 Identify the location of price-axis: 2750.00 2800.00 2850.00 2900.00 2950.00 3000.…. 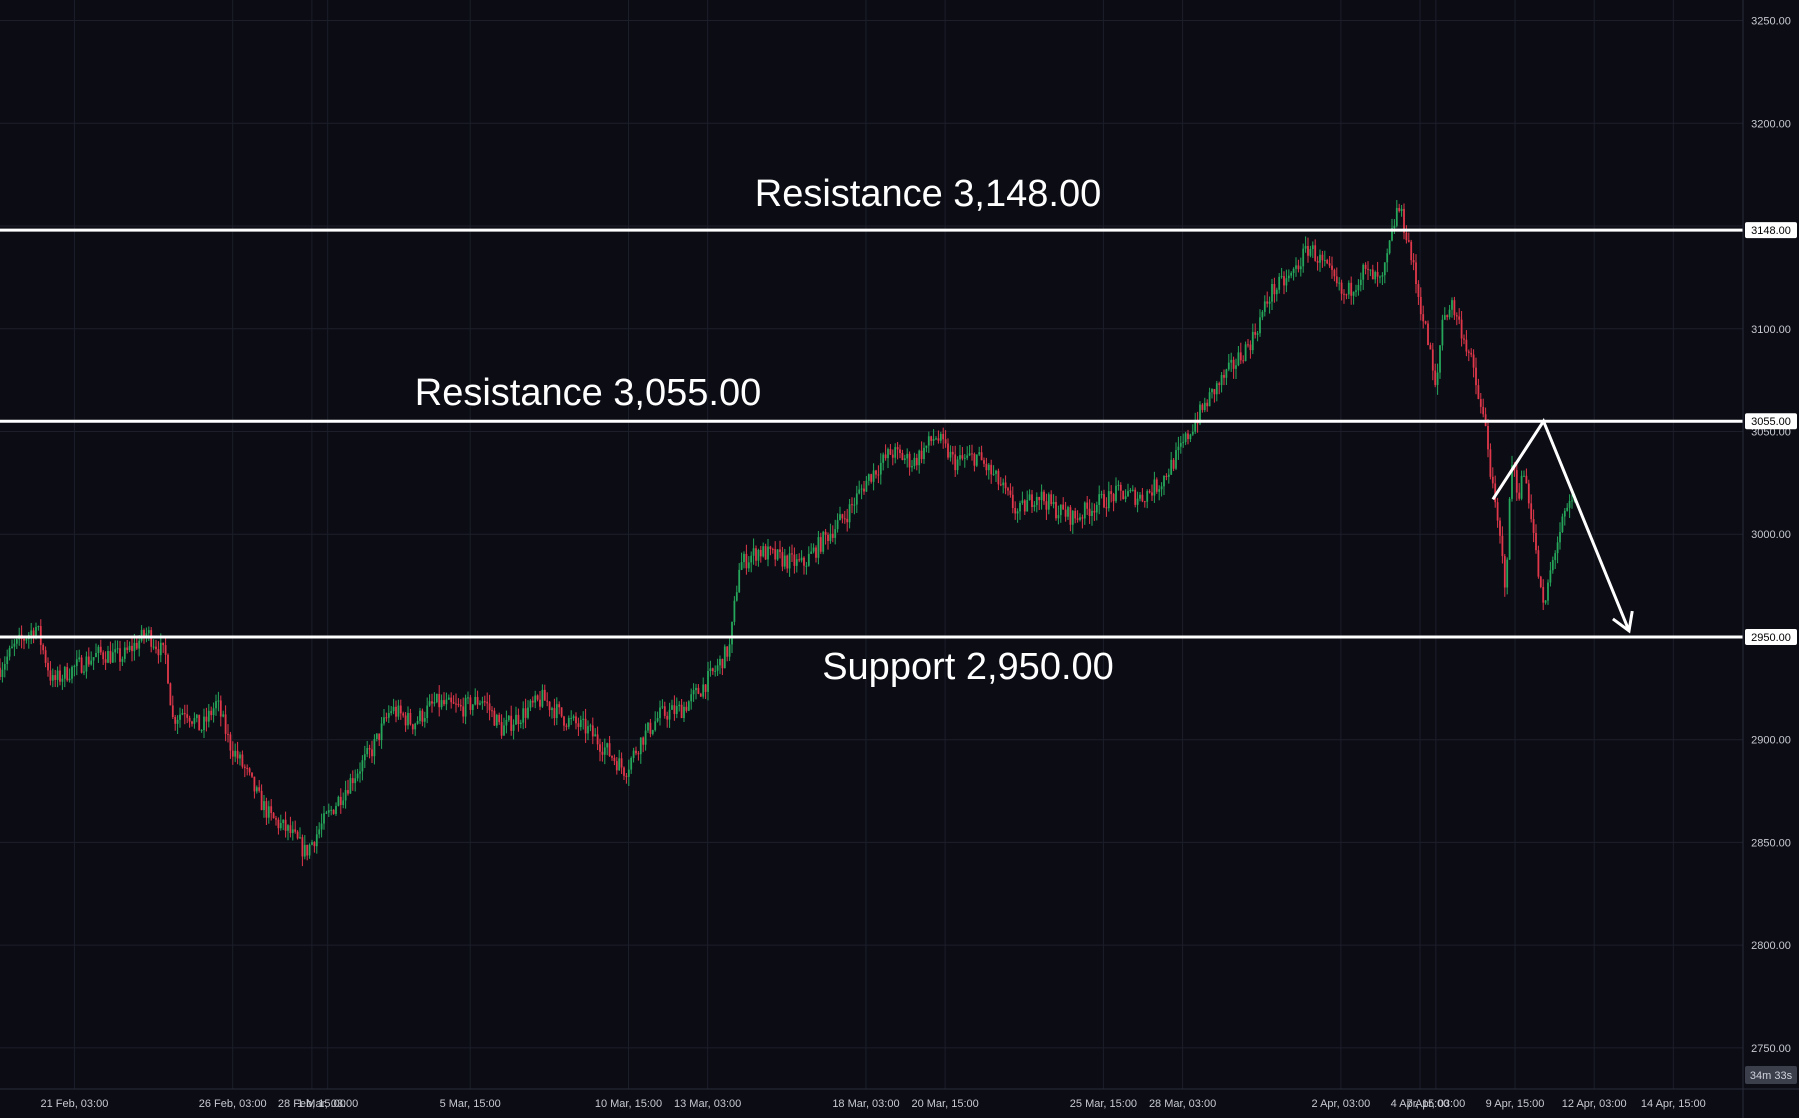
(1771, 535).